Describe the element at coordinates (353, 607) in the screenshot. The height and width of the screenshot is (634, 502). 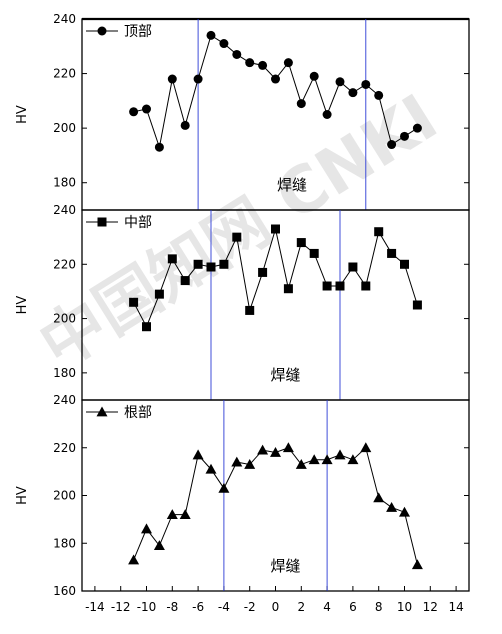
I see `x-tick-label: 6` at that location.